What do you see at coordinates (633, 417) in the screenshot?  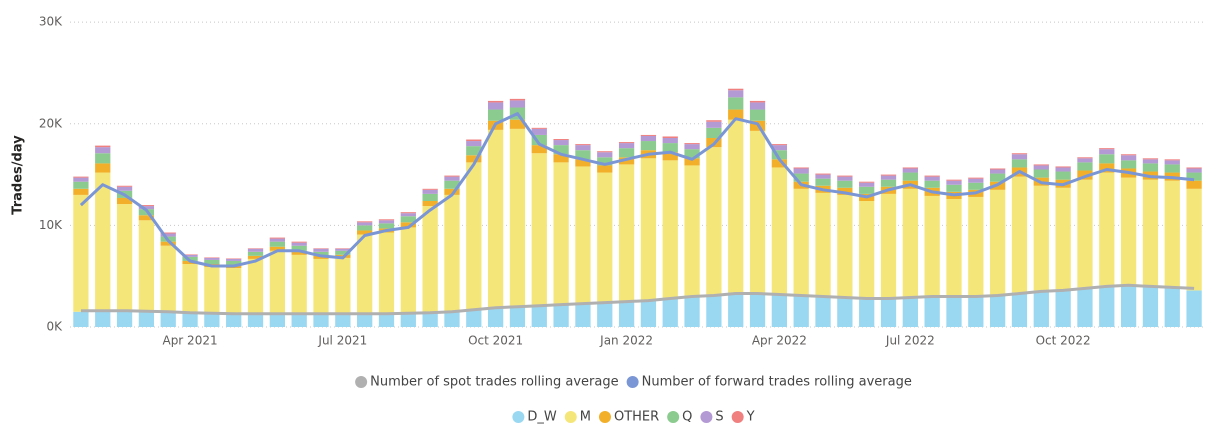 I see `legend: D_W M OTHER Q S Y` at bounding box center [633, 417].